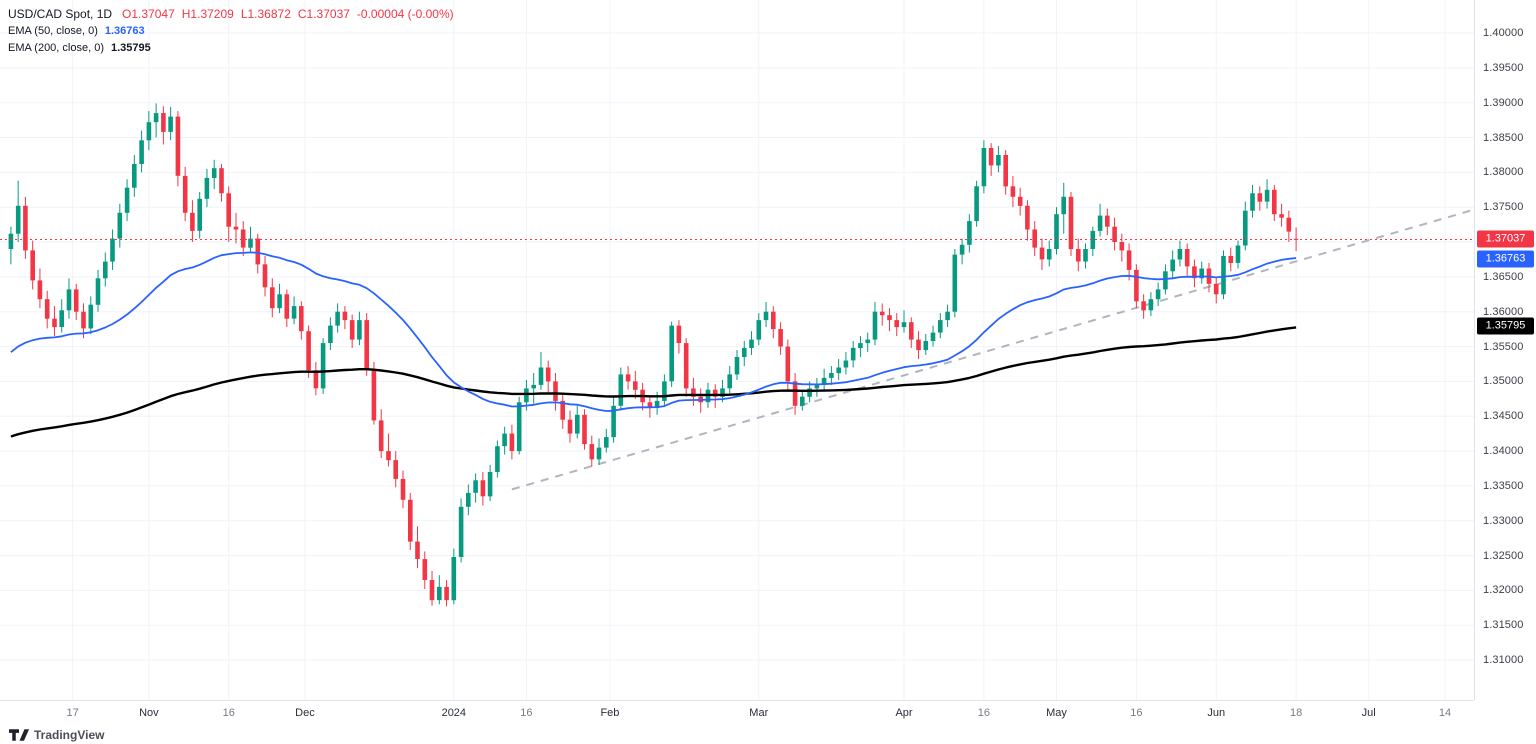 The height and width of the screenshot is (744, 1536). I want to click on ema50-row: EMA (50, close, 0) 1.36763, so click(231, 30).